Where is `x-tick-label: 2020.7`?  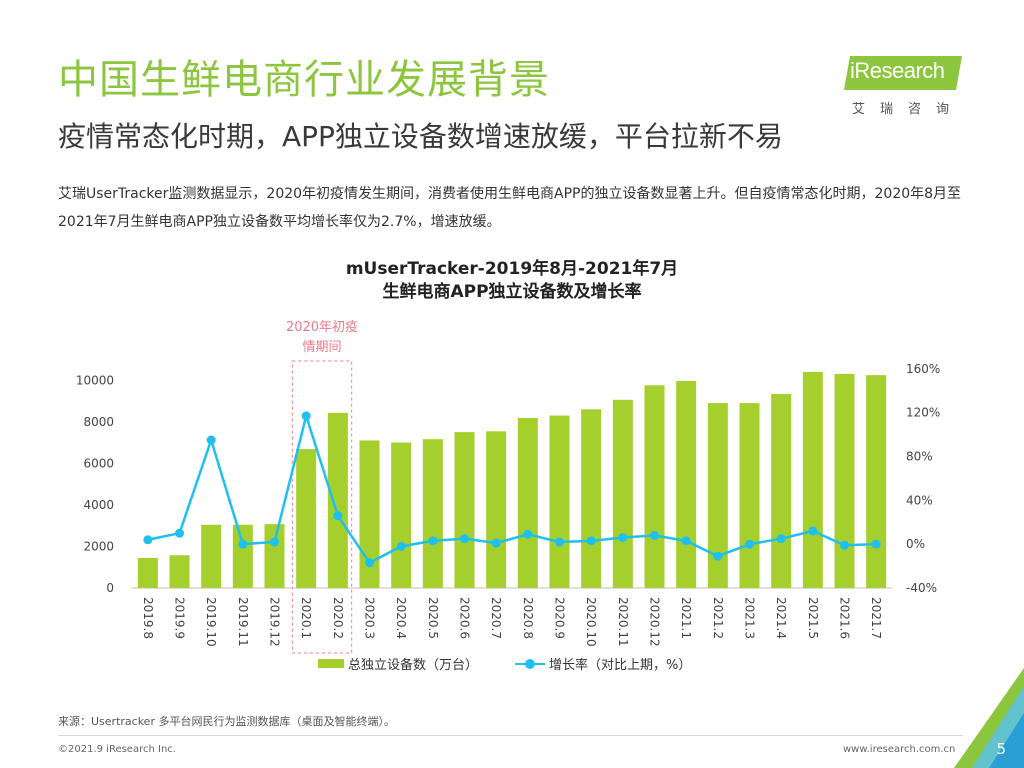
x-tick-label: 2020.7 is located at coordinates (496, 618).